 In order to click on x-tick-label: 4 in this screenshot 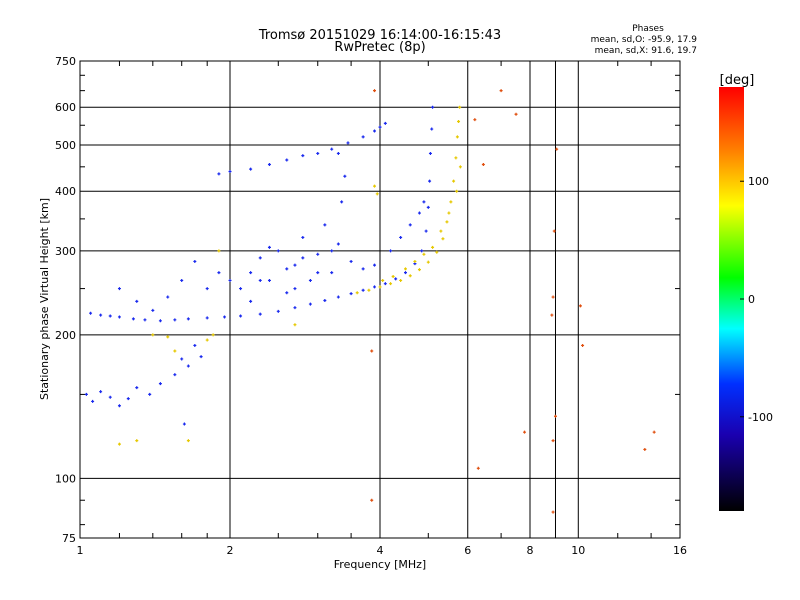, I will do `click(380, 550)`.